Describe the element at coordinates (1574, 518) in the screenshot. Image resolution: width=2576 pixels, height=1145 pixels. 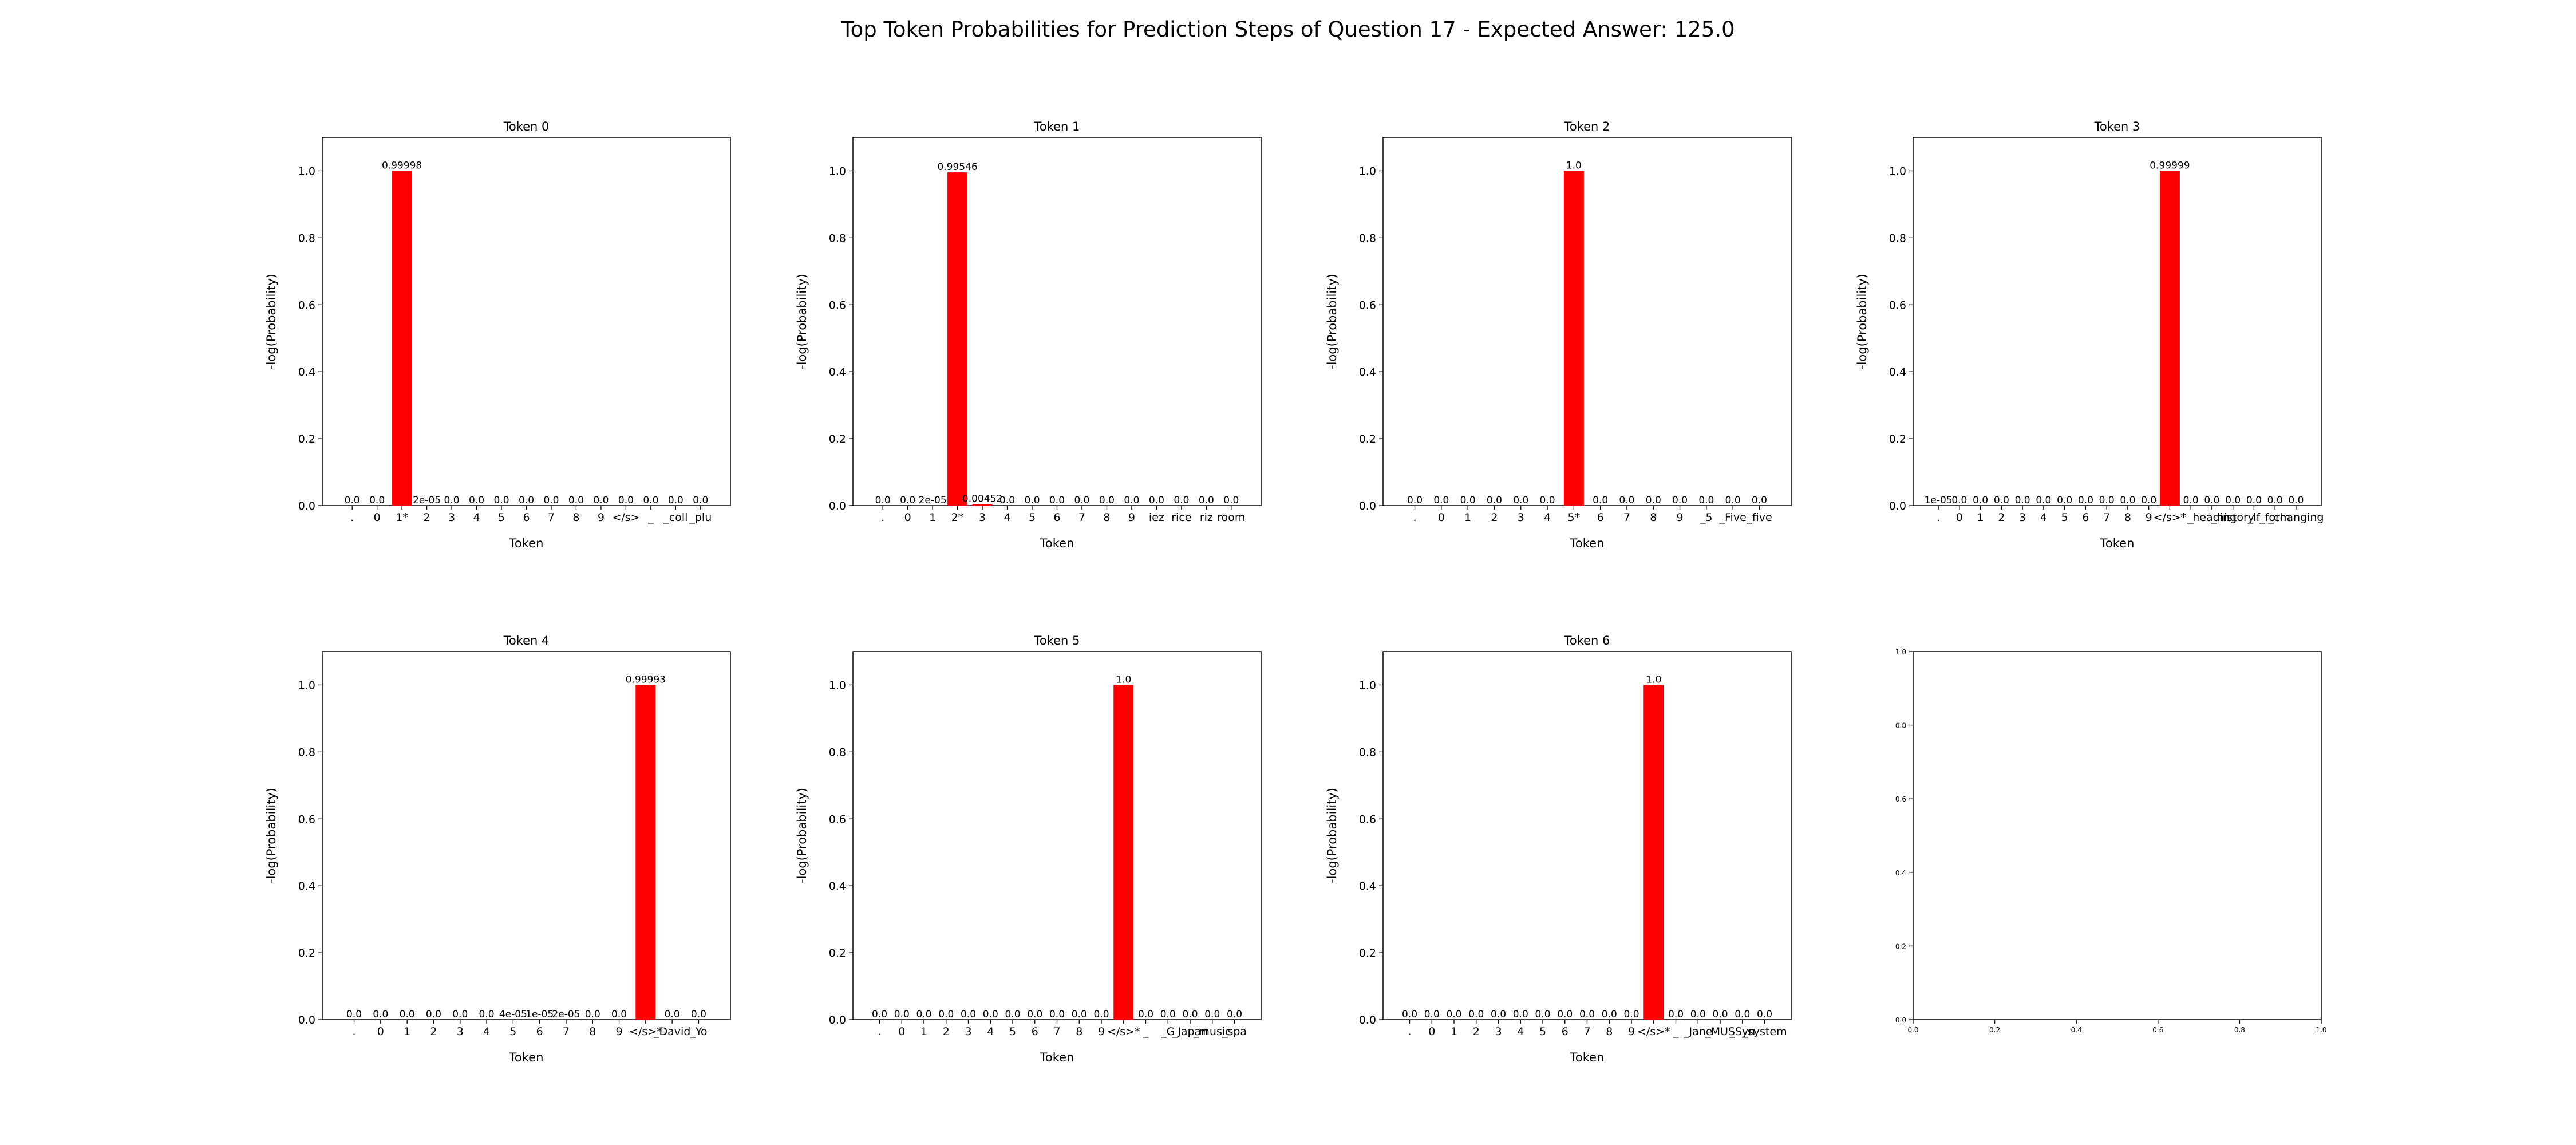
I see `x-tick-label: 5*` at that location.